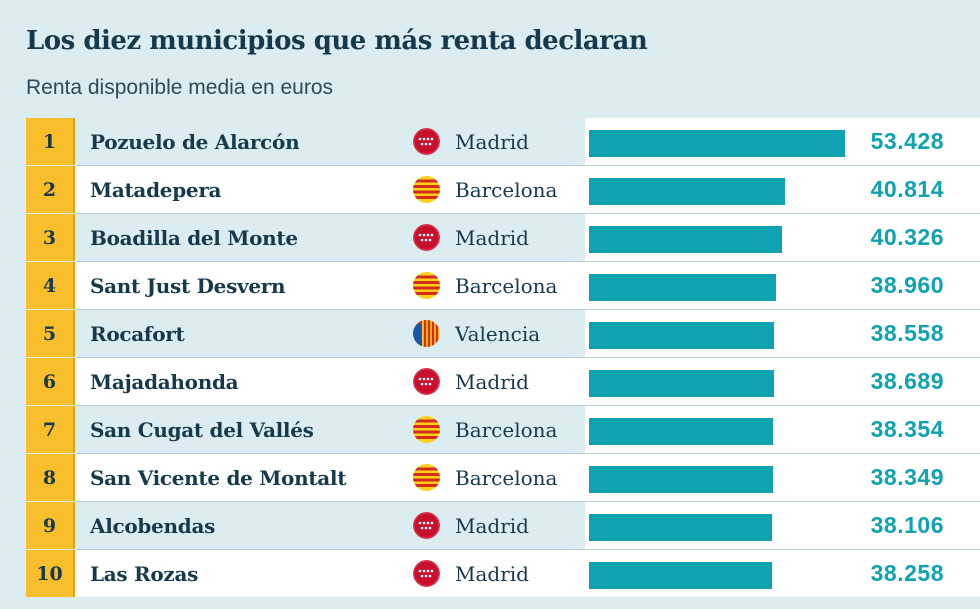 The width and height of the screenshot is (980, 609). Describe the element at coordinates (50, 189) in the screenshot. I see `rank-number: 2` at that location.